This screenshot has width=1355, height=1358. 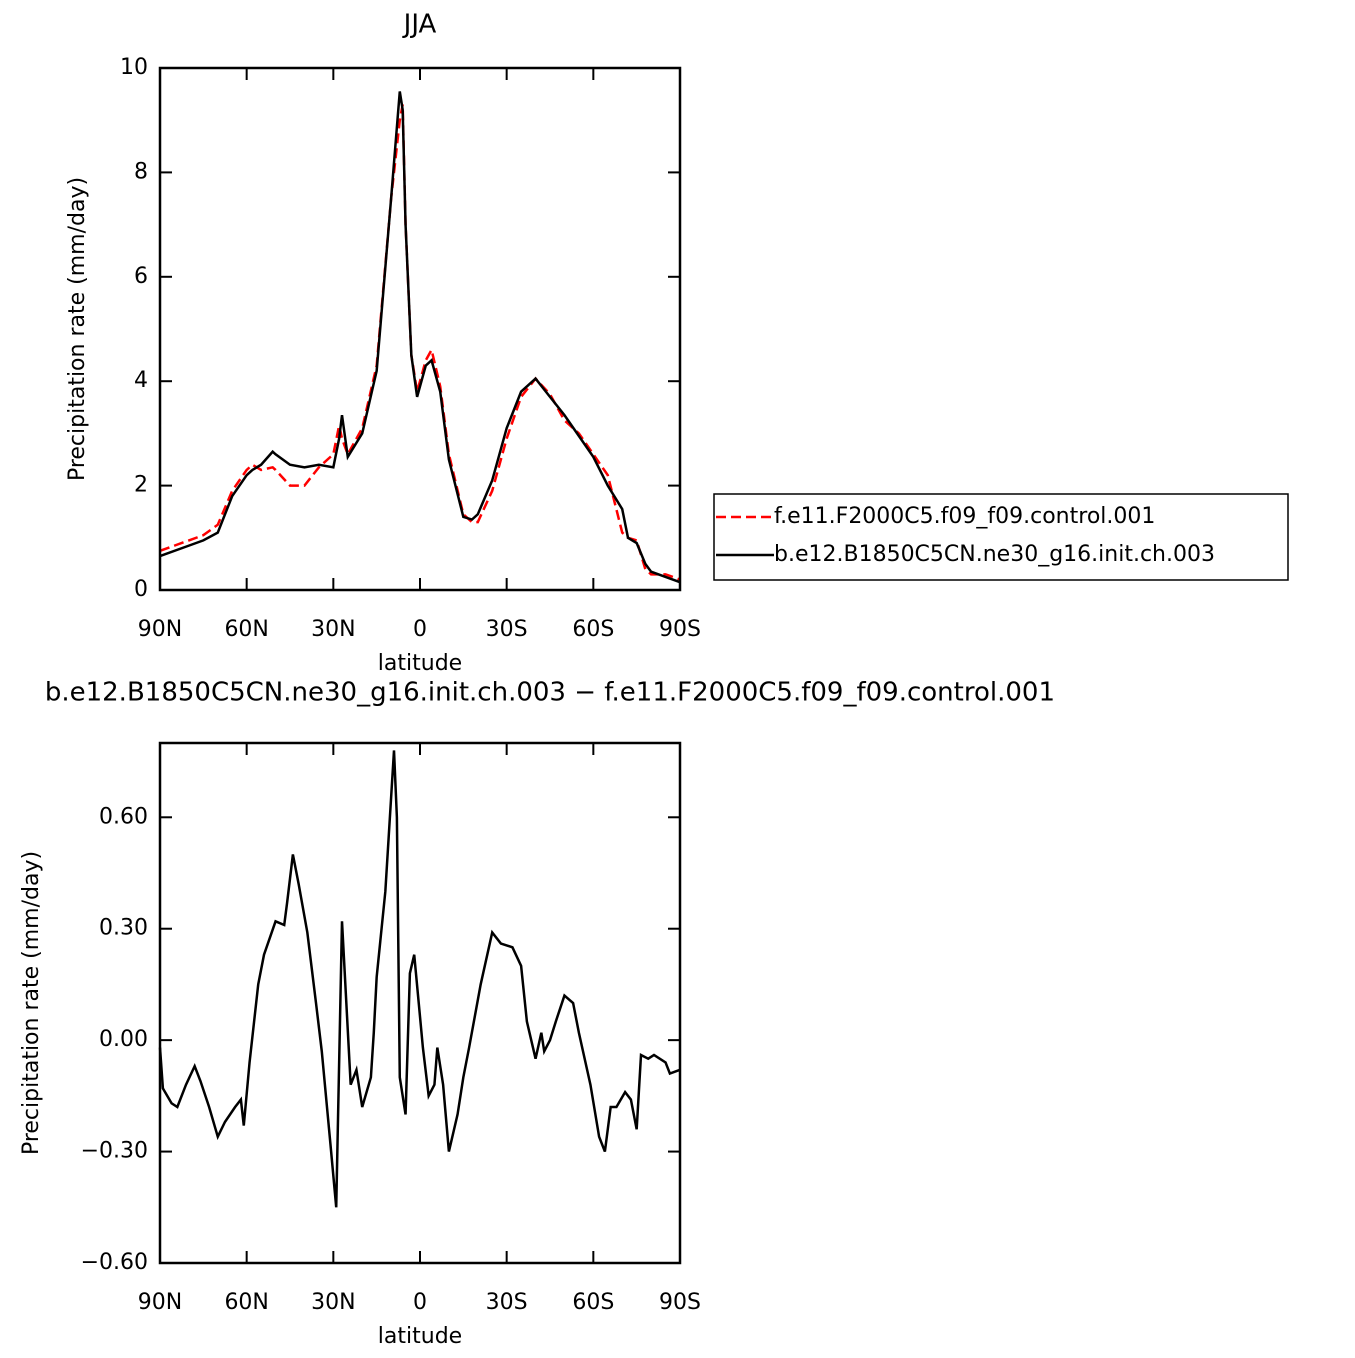 What do you see at coordinates (141, 276) in the screenshot?
I see `y-tick-label: 6` at bounding box center [141, 276].